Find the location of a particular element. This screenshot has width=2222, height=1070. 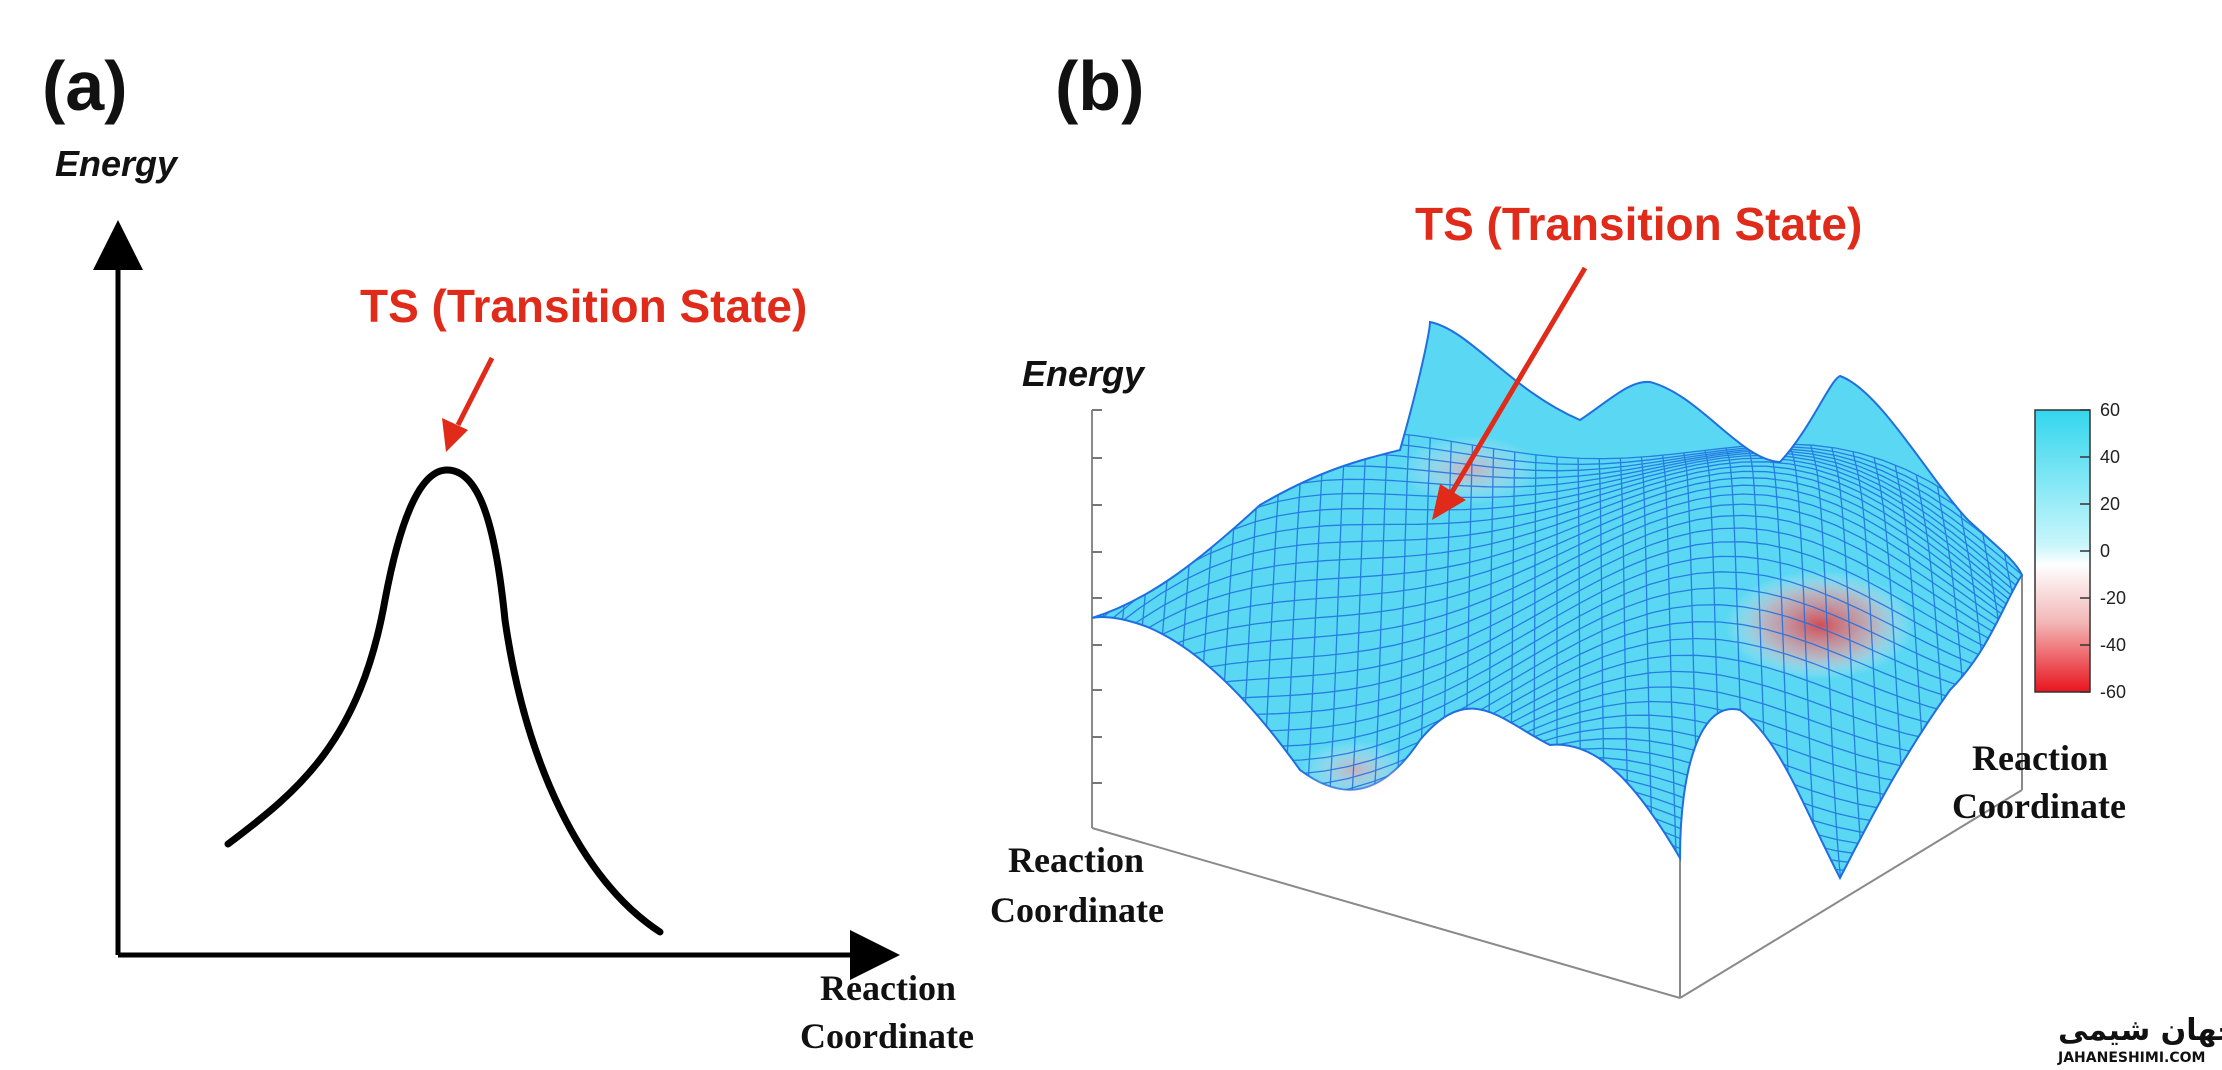

panel-b-right-axis-title-line2: Coordinate is located at coordinates (2039, 806).